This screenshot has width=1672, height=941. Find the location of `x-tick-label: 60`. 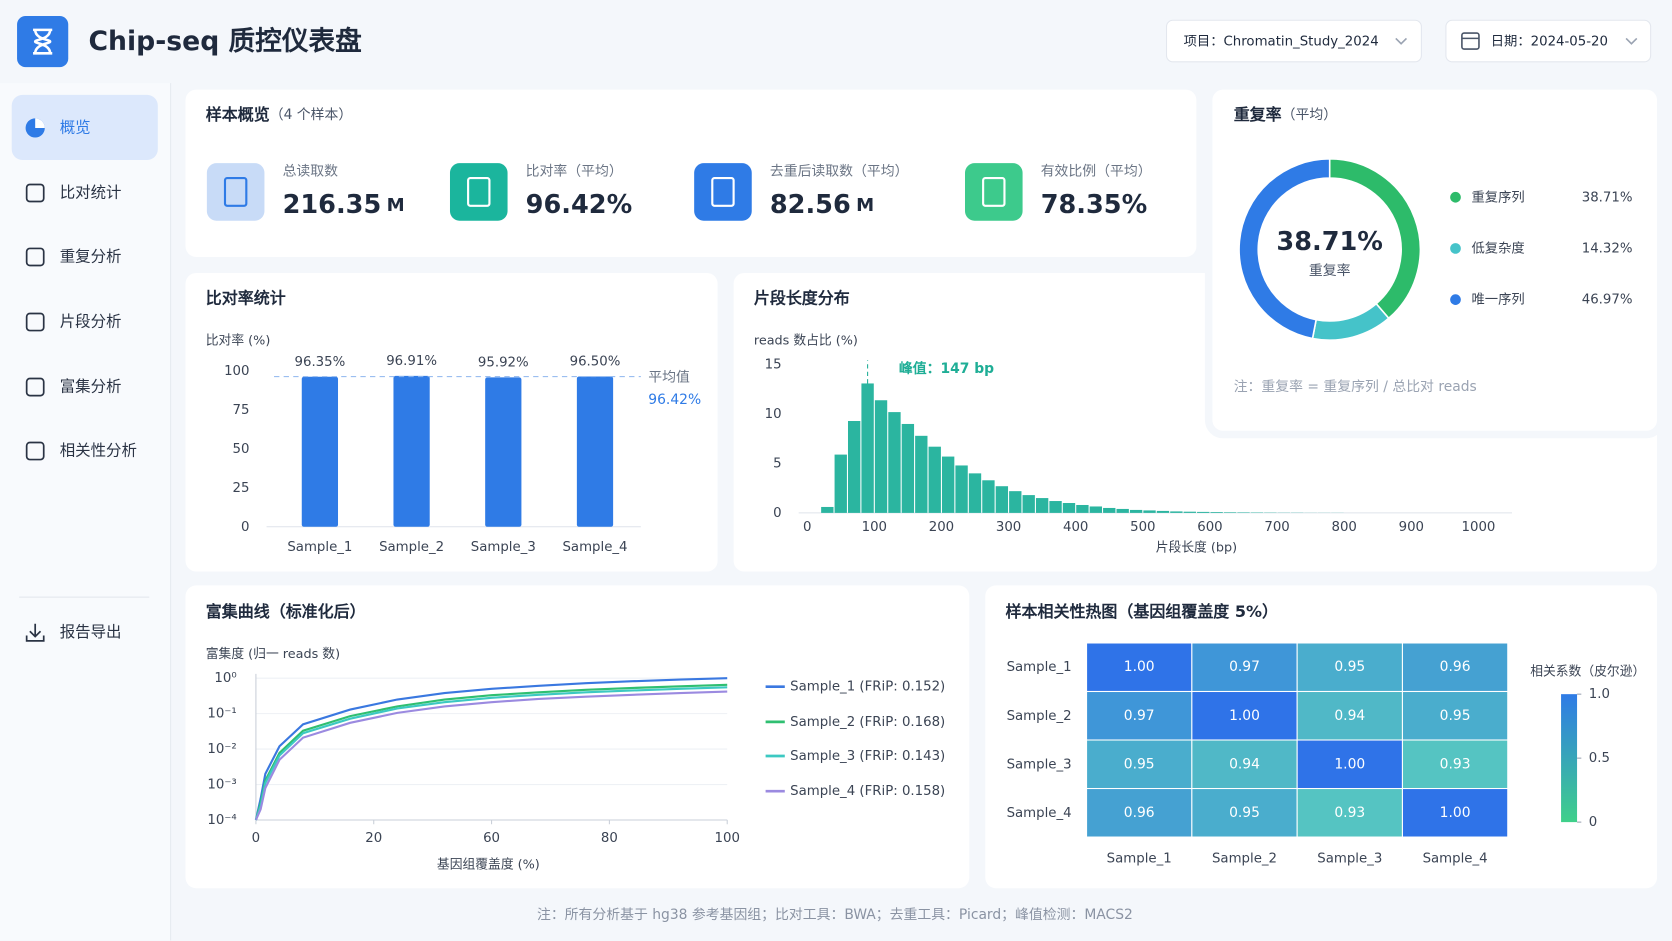

x-tick-label: 60 is located at coordinates (491, 838).